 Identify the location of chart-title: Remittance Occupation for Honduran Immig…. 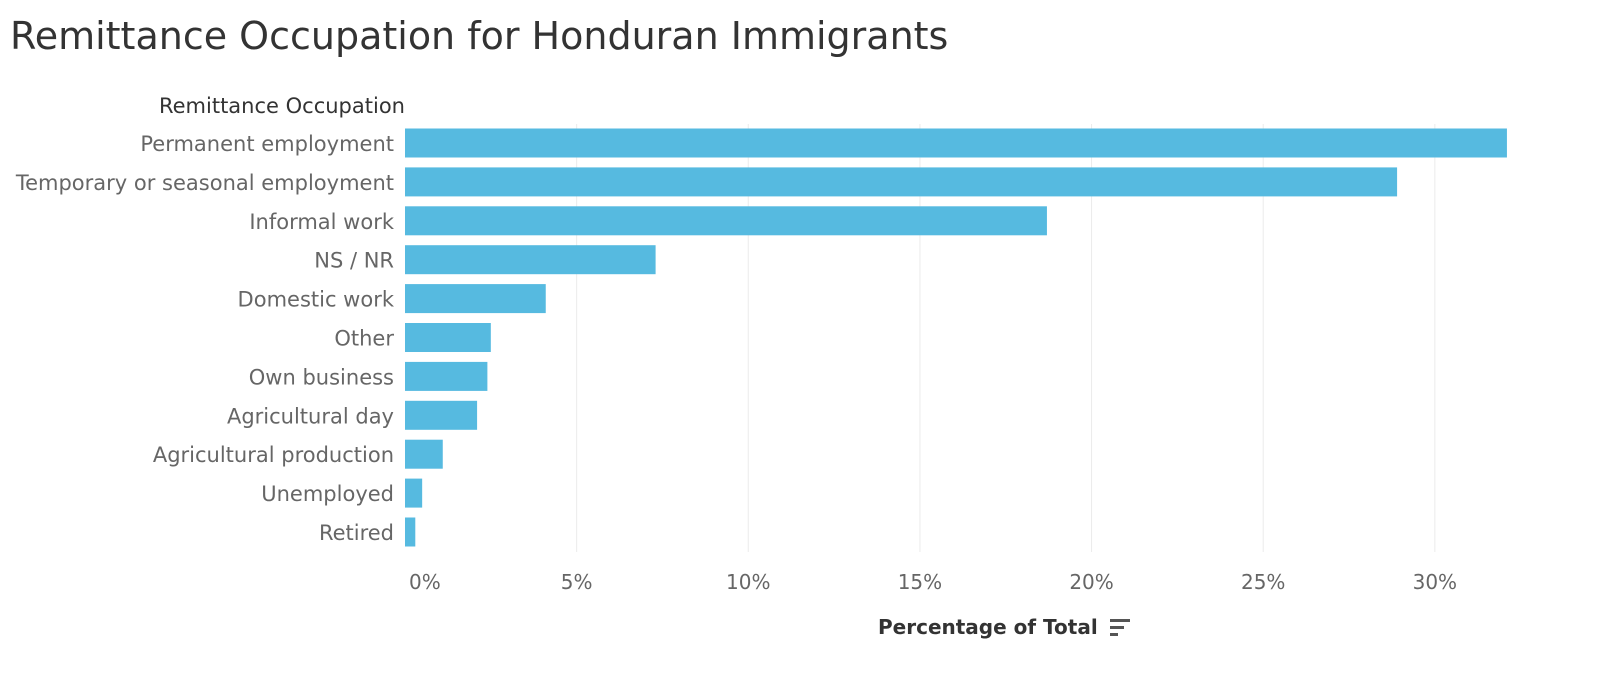
(479, 36).